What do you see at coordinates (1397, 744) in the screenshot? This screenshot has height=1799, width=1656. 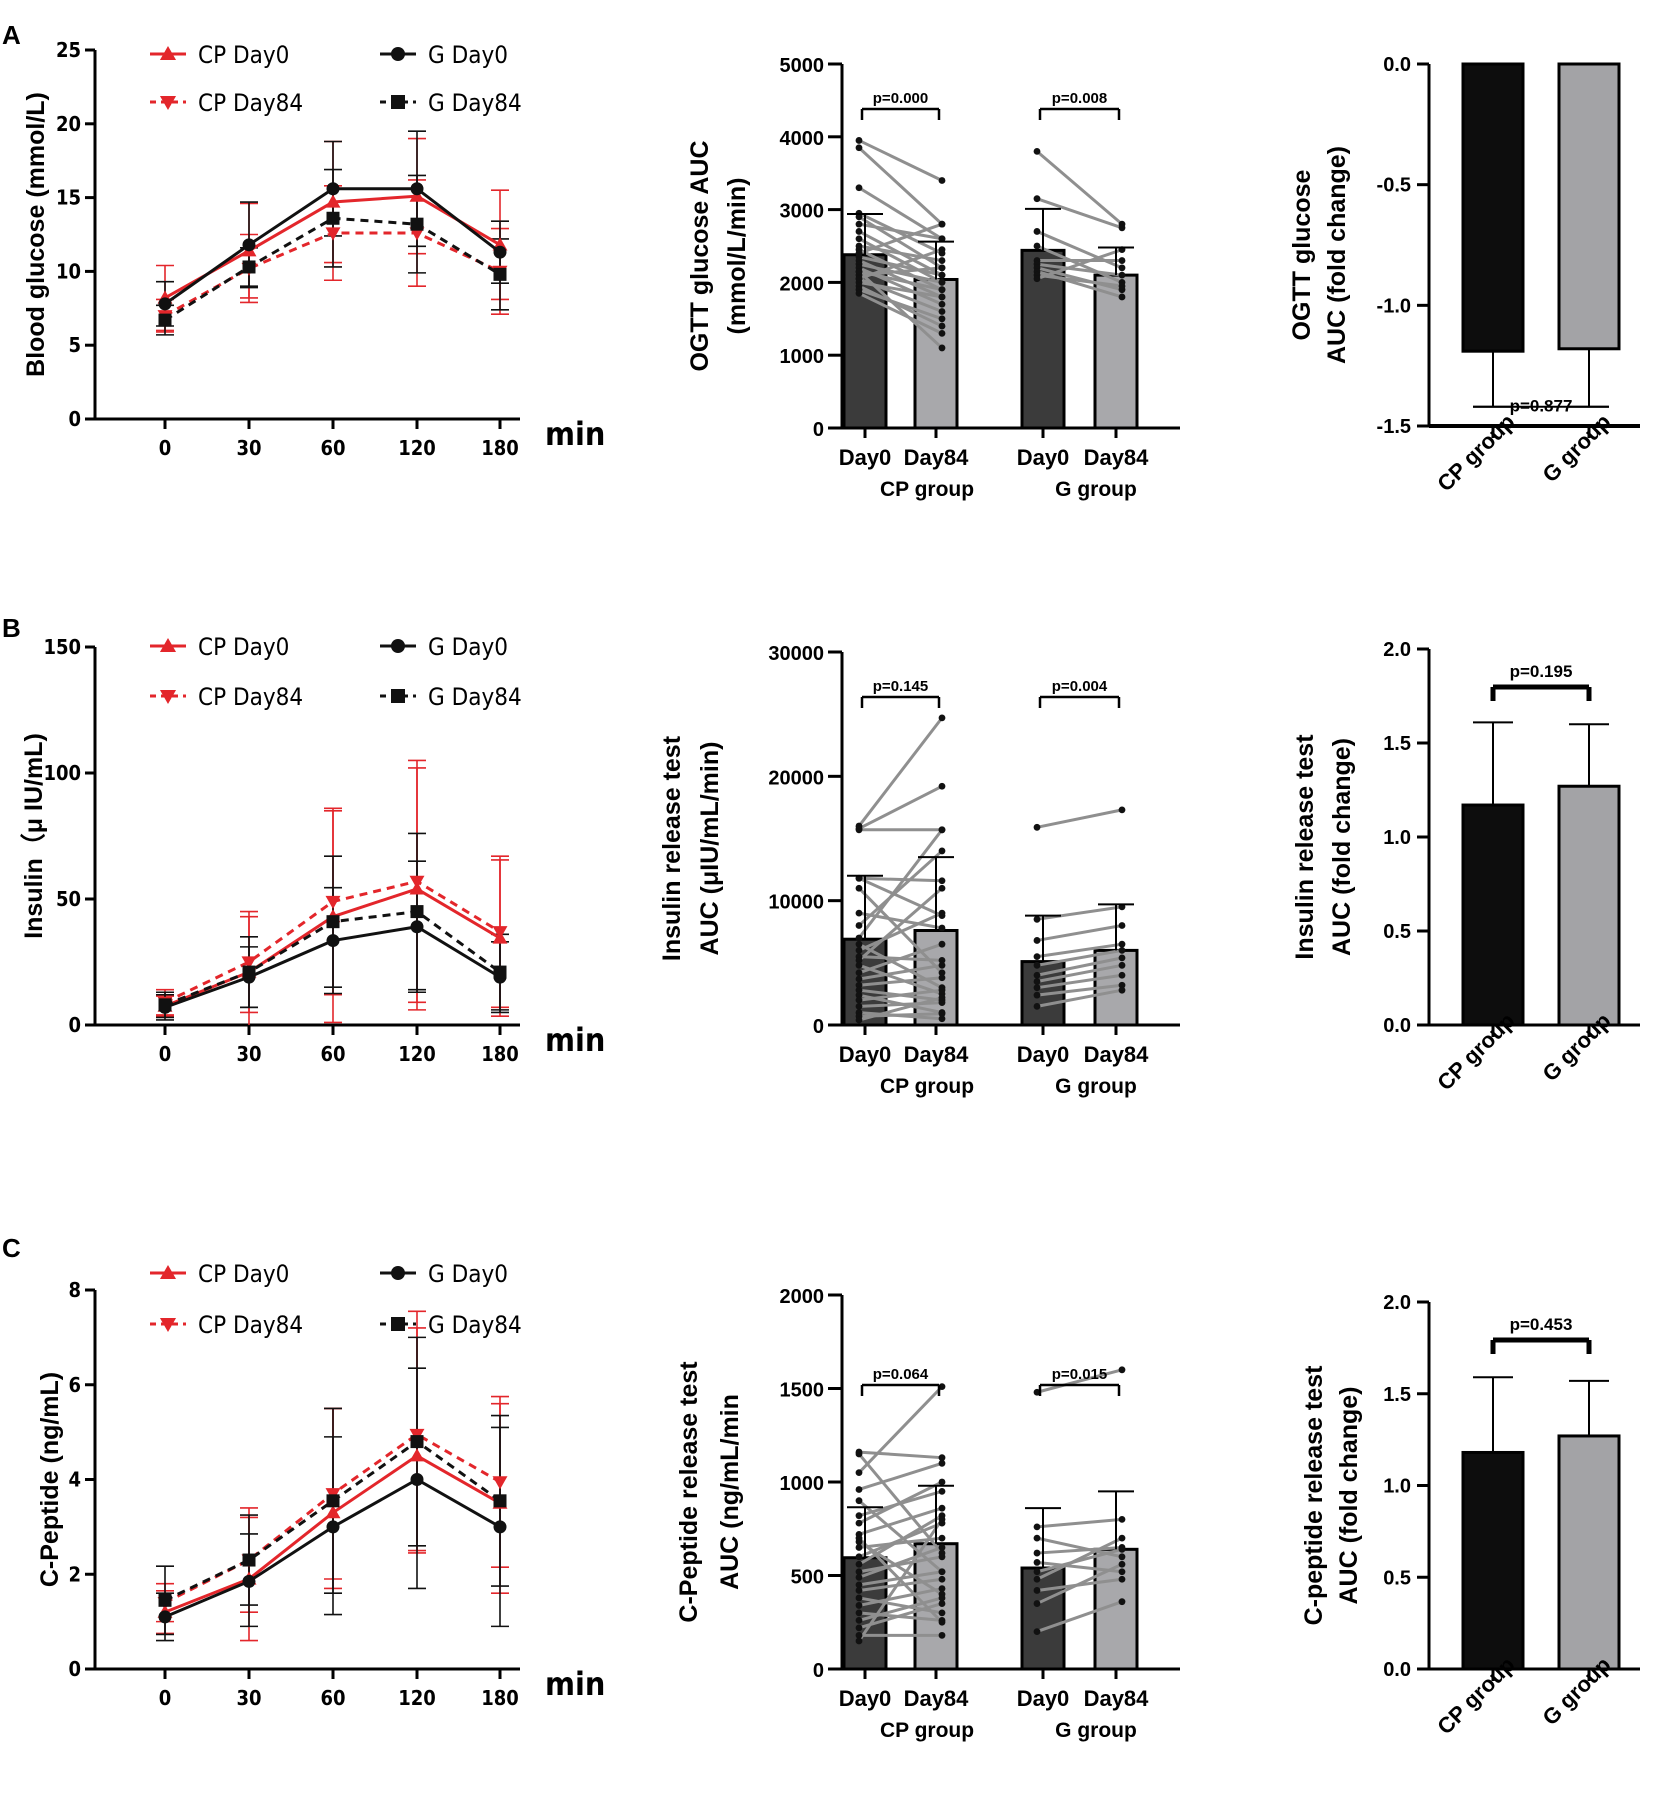 I see `y-tick-label: 1.5` at bounding box center [1397, 744].